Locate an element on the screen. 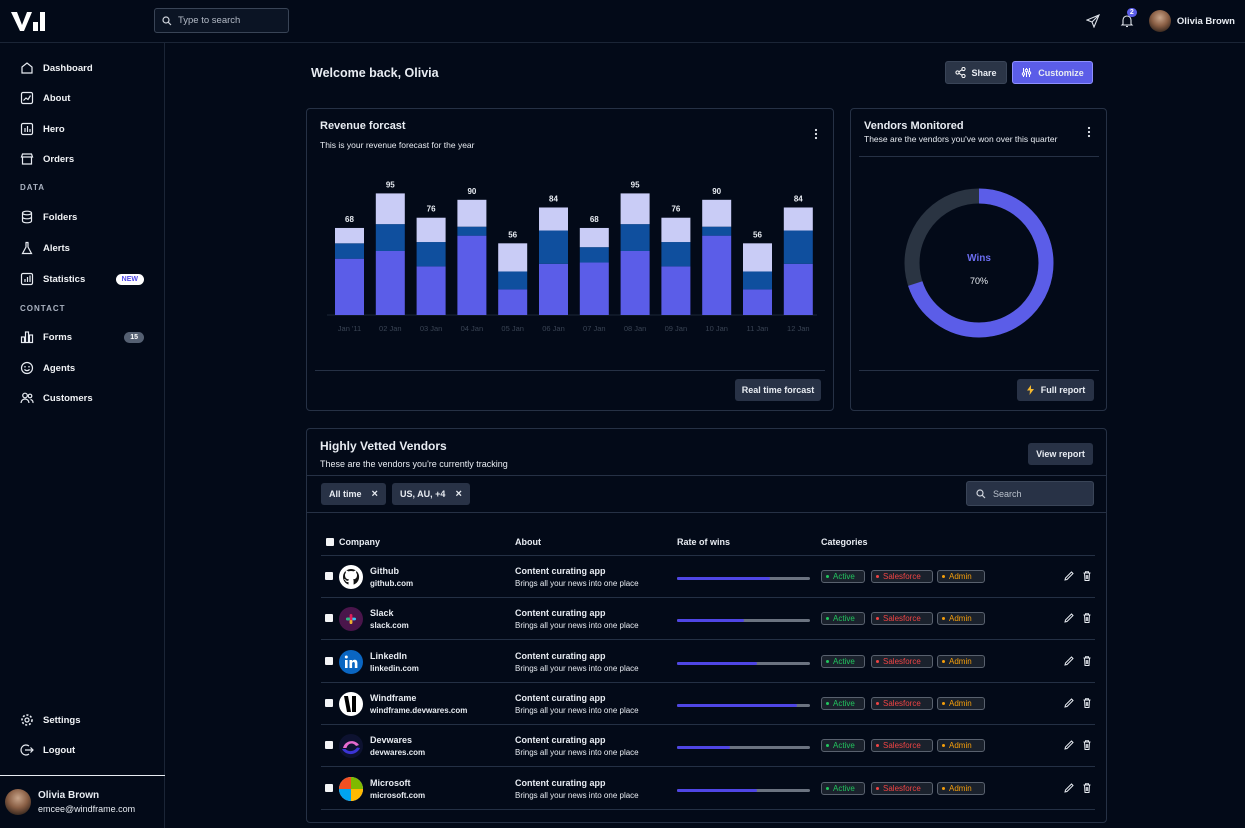 This screenshot has height=828, width=1245. sidebar-item-label: About is located at coordinates (57, 98).